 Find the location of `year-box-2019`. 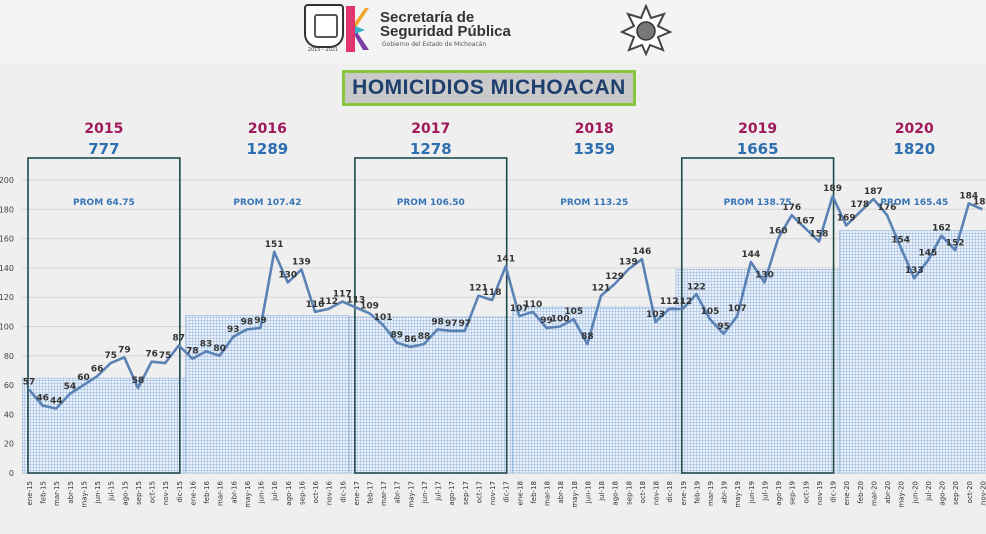

year-box-2019 is located at coordinates (757, 315).